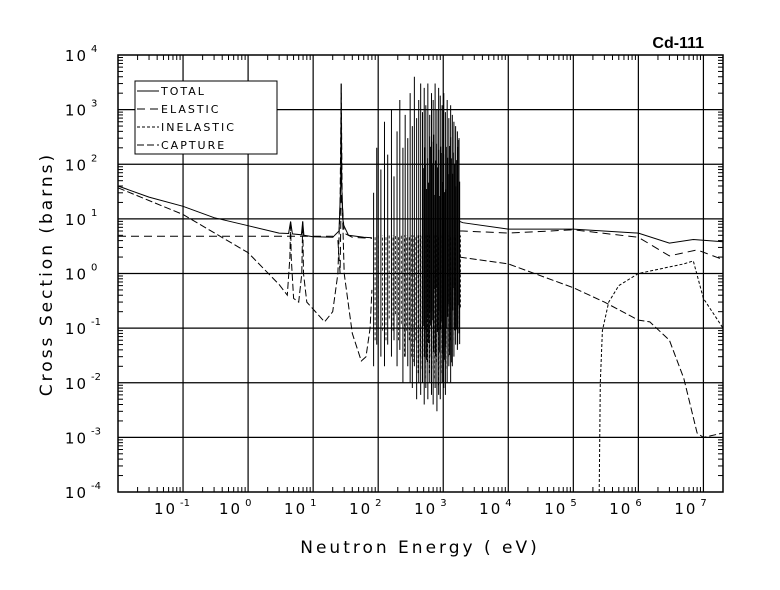  What do you see at coordinates (190, 109) in the screenshot?
I see `legend-label-elastic: ELASTIC` at bounding box center [190, 109].